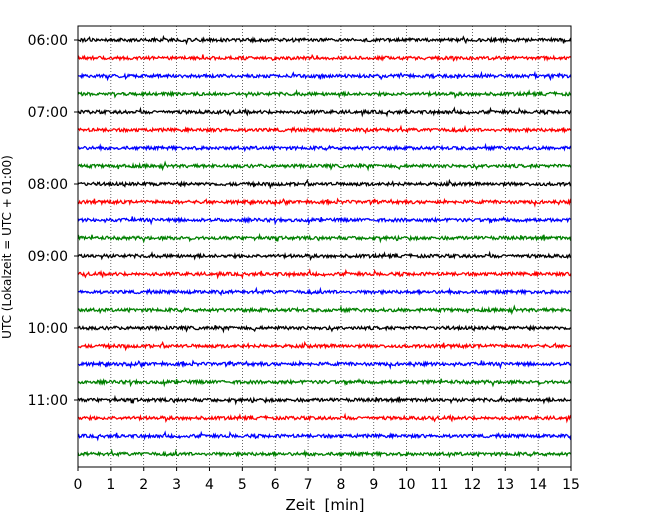 The image size is (650, 520). What do you see at coordinates (440, 485) in the screenshot?
I see `x-tick-label: 11` at bounding box center [440, 485].